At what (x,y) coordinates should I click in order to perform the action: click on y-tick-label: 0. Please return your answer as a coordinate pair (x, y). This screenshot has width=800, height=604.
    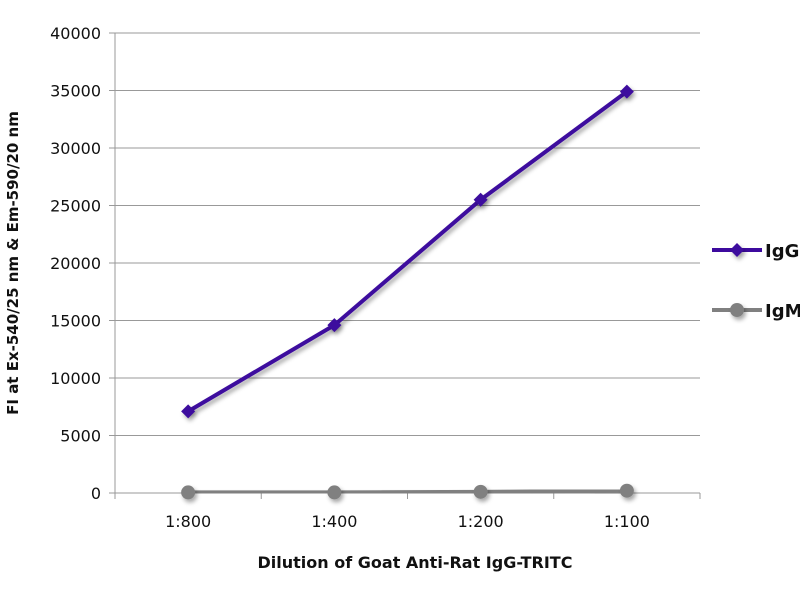
    Looking at the image, I should click on (96, 493).